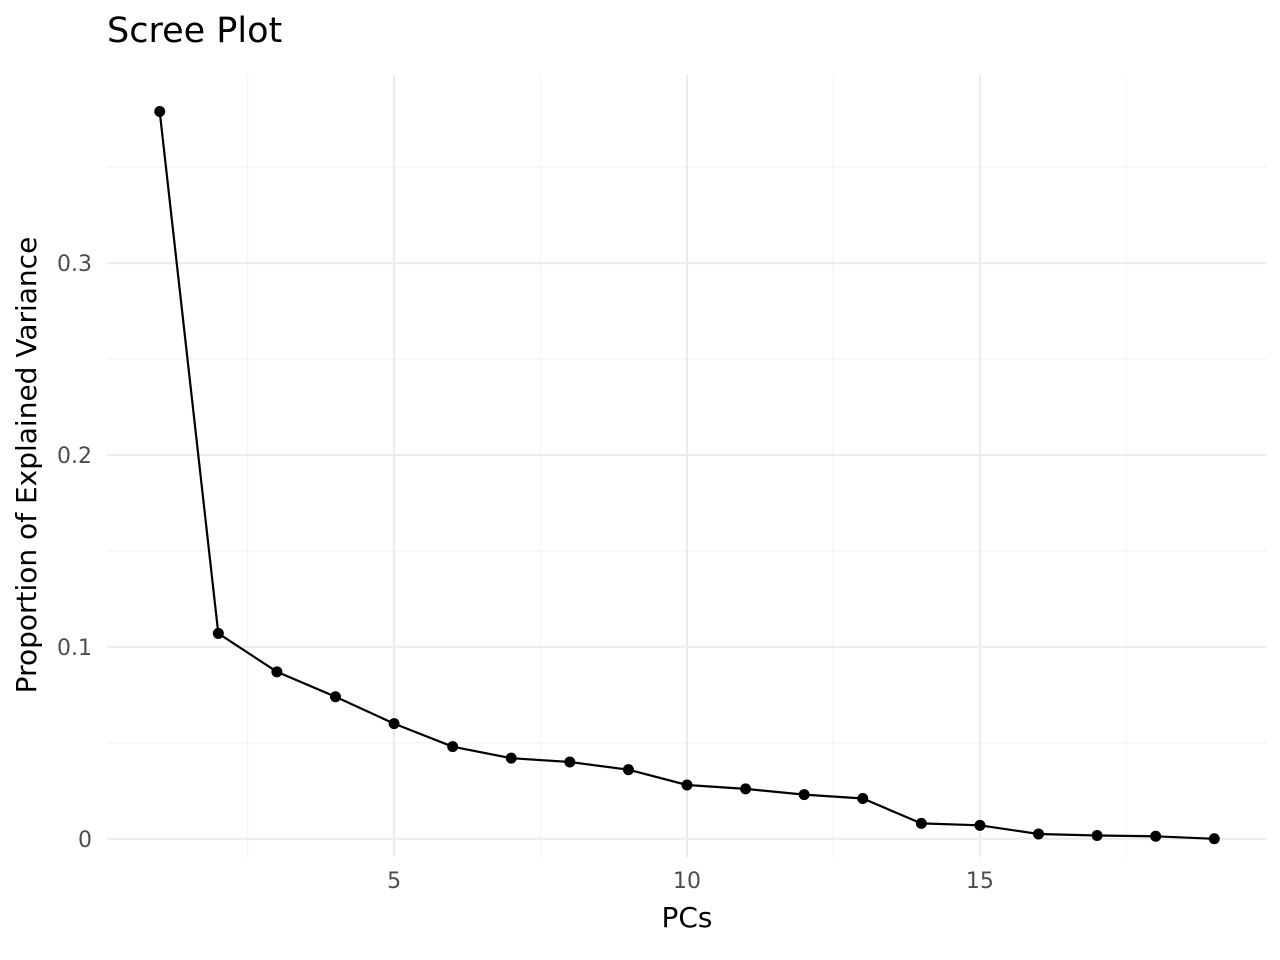 This screenshot has height=960, width=1280. What do you see at coordinates (26, 465) in the screenshot?
I see `y-axis-title: Proportion of Explained Variance` at bounding box center [26, 465].